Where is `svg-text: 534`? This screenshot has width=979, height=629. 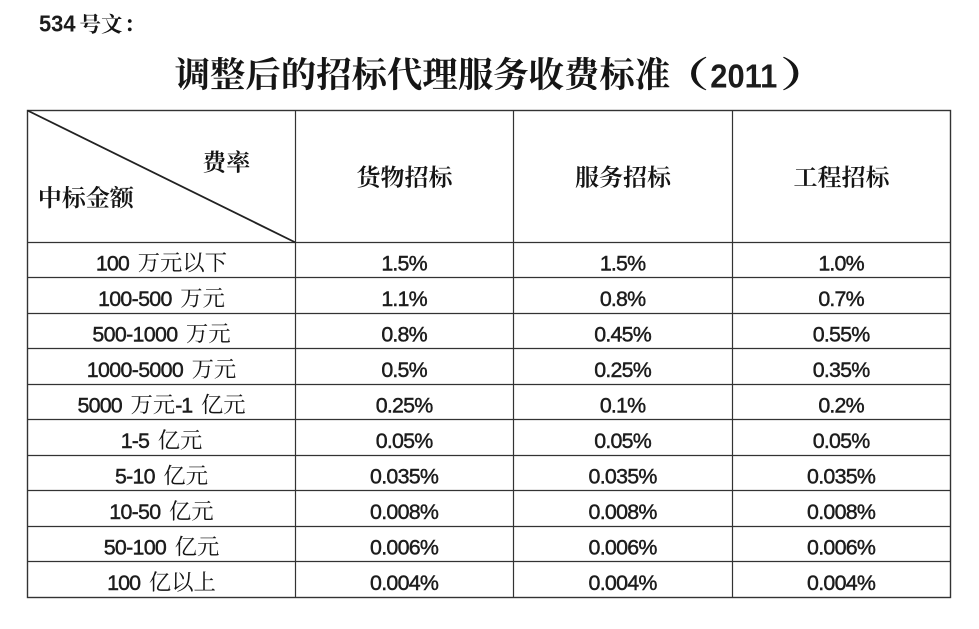
svg-text: 534 is located at coordinates (57, 24).